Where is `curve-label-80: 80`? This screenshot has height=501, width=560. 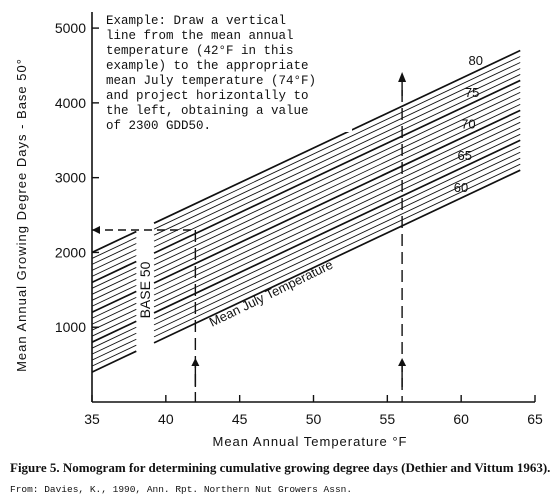
curve-label-80: 80 is located at coordinates (476, 60).